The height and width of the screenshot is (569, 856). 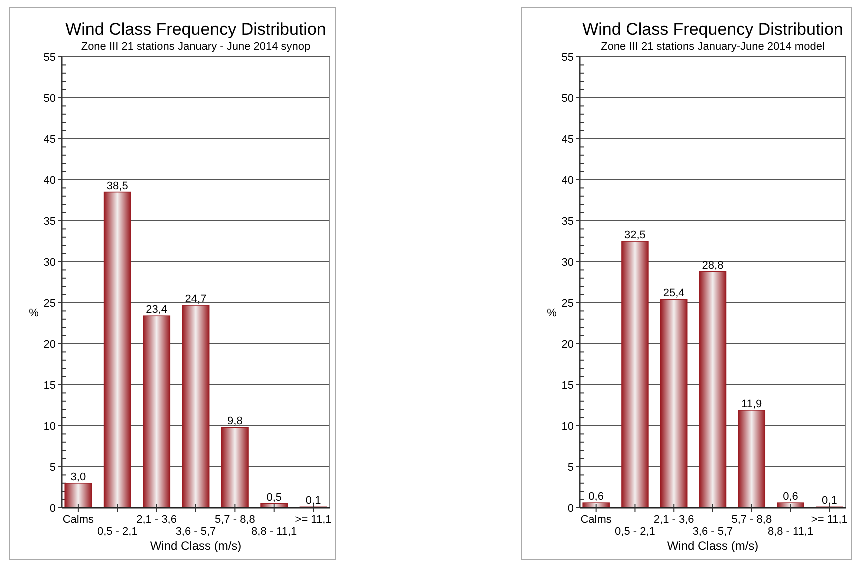 What do you see at coordinates (117, 186) in the screenshot?
I see `data-label: 38,5` at bounding box center [117, 186].